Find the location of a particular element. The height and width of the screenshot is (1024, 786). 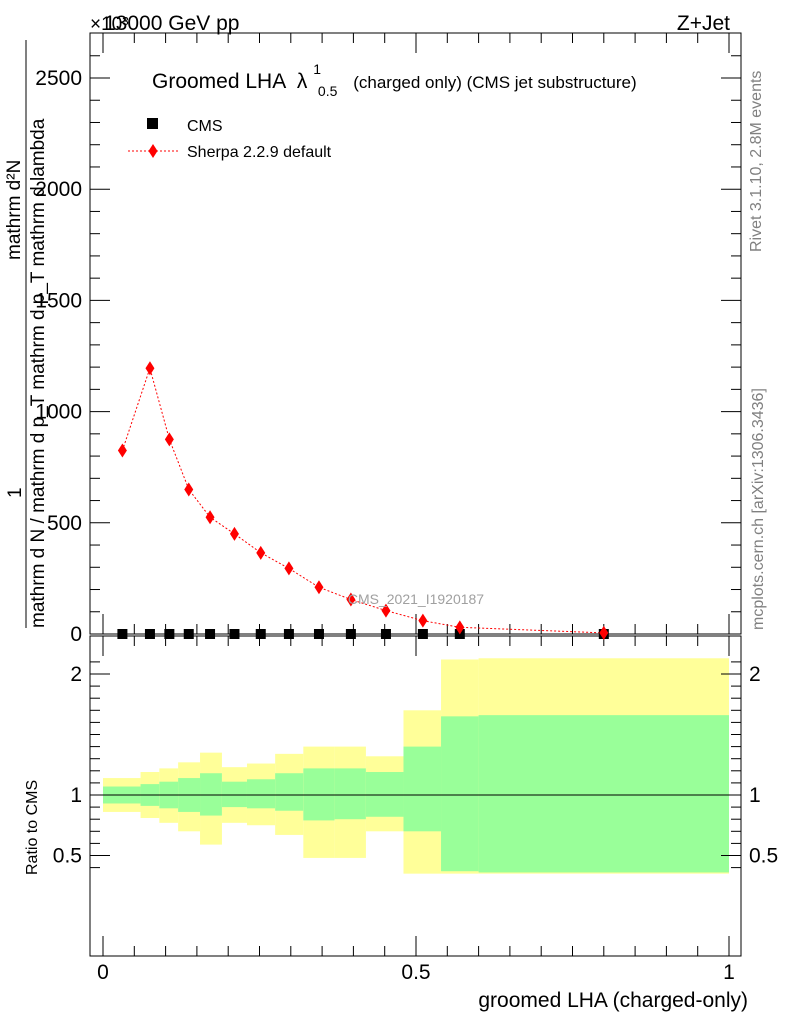

rivet-label: Rivet 3.1.10, 2.8M events is located at coordinates (756, 161).